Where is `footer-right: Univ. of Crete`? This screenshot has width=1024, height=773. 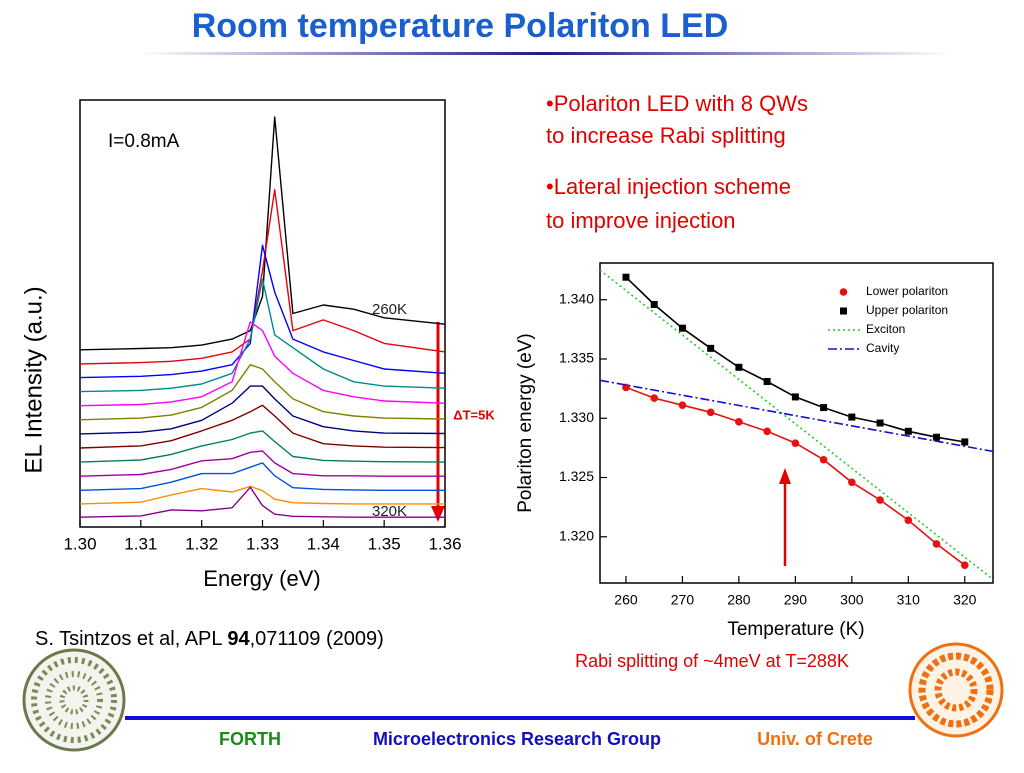 footer-right: Univ. of Crete is located at coordinates (815, 739).